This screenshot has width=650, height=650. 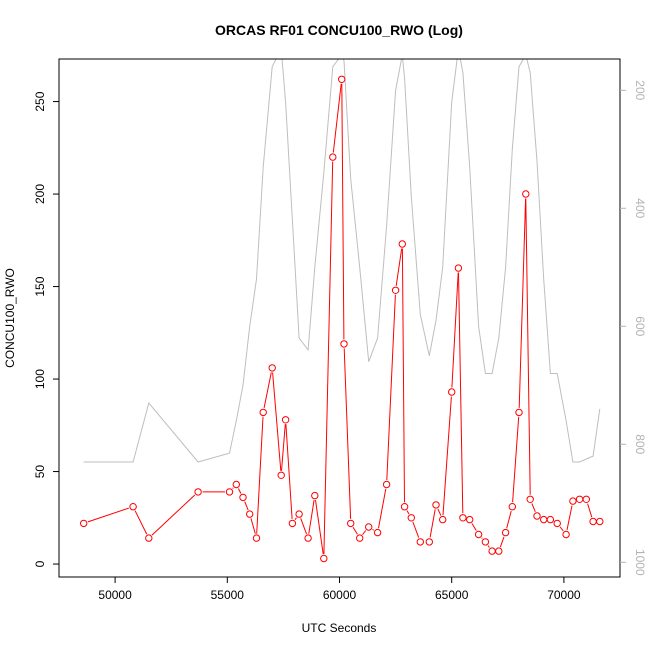 I want to click on y-tick-label: 150, so click(x=40, y=286).